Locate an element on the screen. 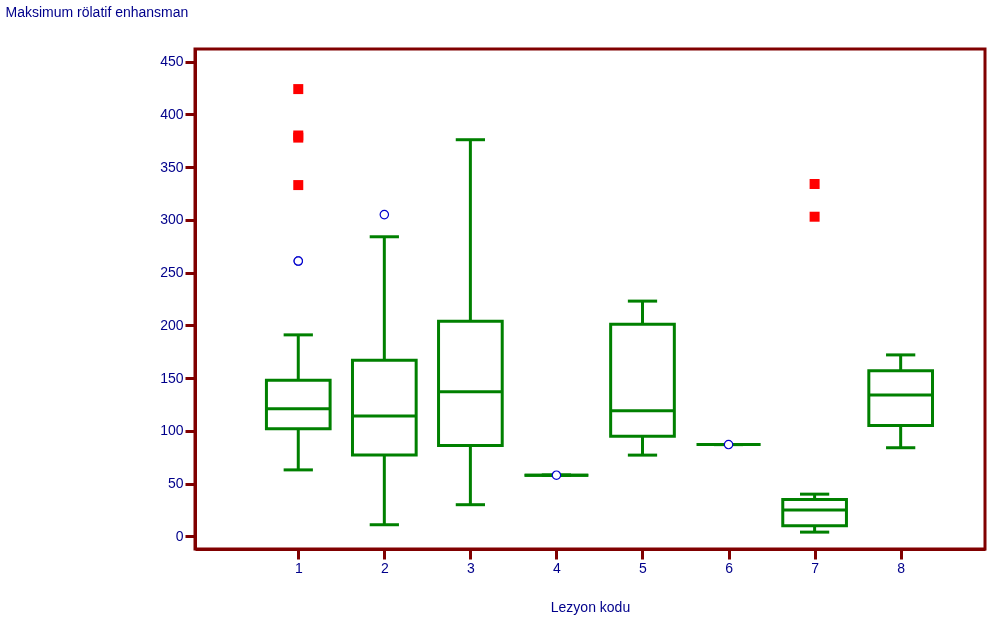 Image resolution: width=1002 pixels, height=641 pixels. y-tick-label: 300 is located at coordinates (172, 219).